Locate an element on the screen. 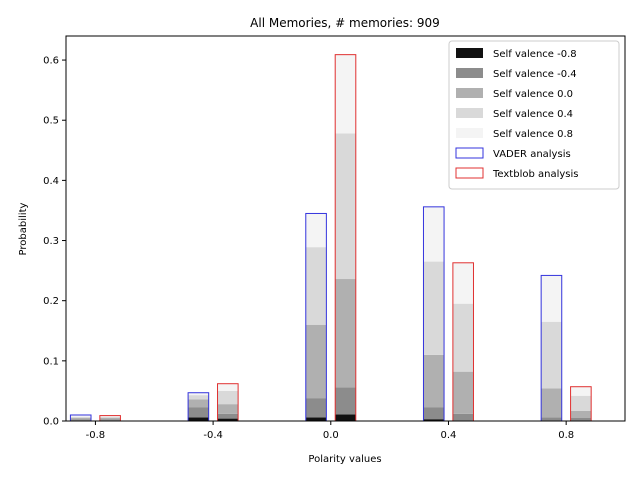  x-tick-label: 0.8 is located at coordinates (566, 435).